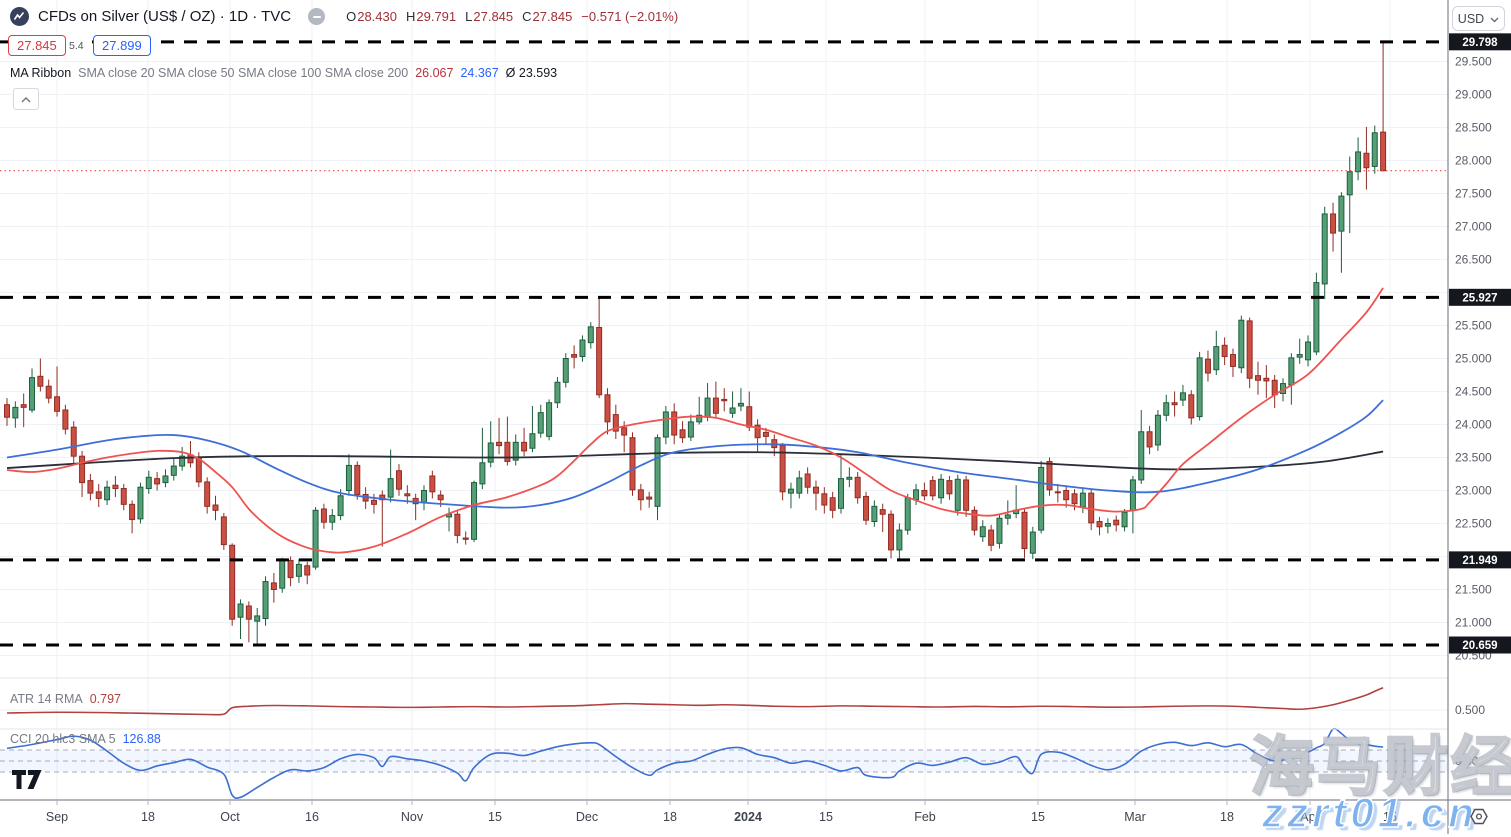  What do you see at coordinates (1494, 19) in the screenshot?
I see `chevron-down-icon` at bounding box center [1494, 19].